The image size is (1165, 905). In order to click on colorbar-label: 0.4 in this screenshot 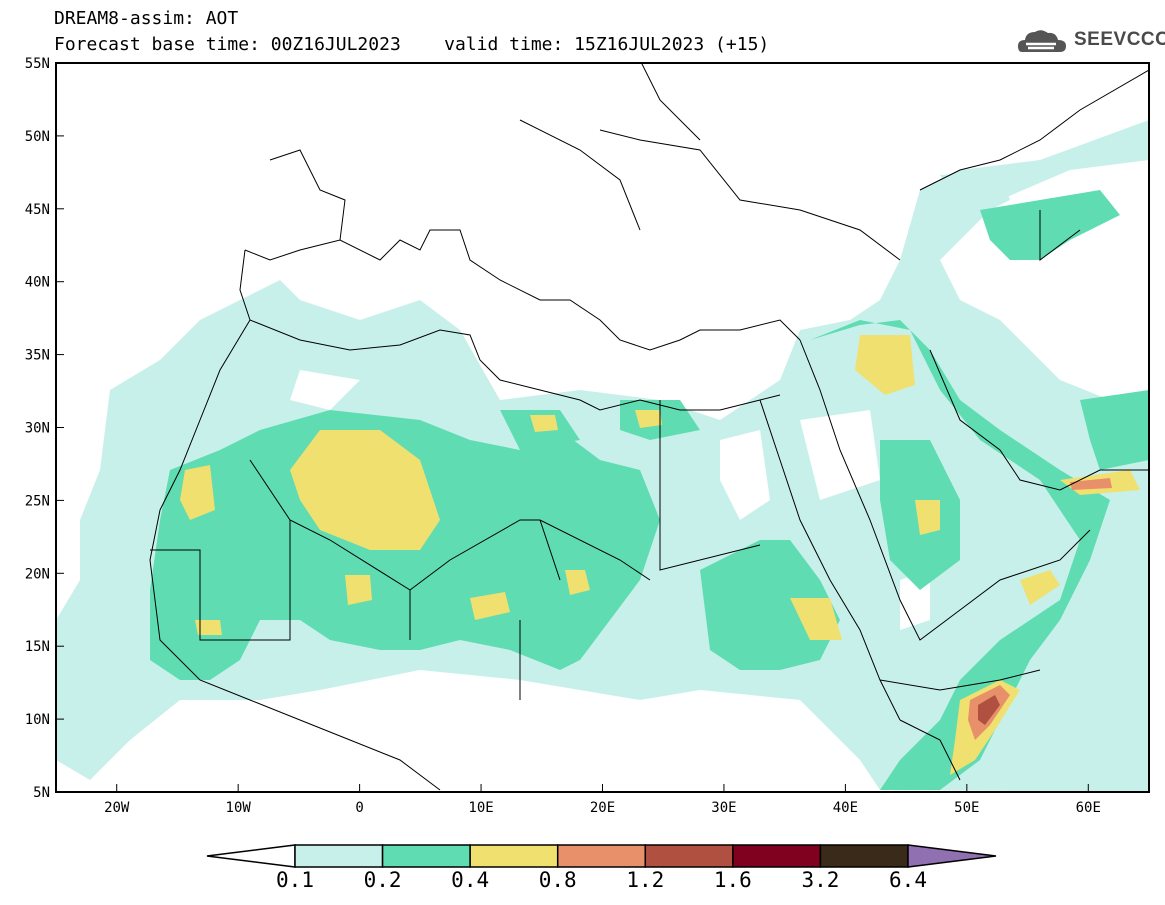, I will do `click(470, 880)`.